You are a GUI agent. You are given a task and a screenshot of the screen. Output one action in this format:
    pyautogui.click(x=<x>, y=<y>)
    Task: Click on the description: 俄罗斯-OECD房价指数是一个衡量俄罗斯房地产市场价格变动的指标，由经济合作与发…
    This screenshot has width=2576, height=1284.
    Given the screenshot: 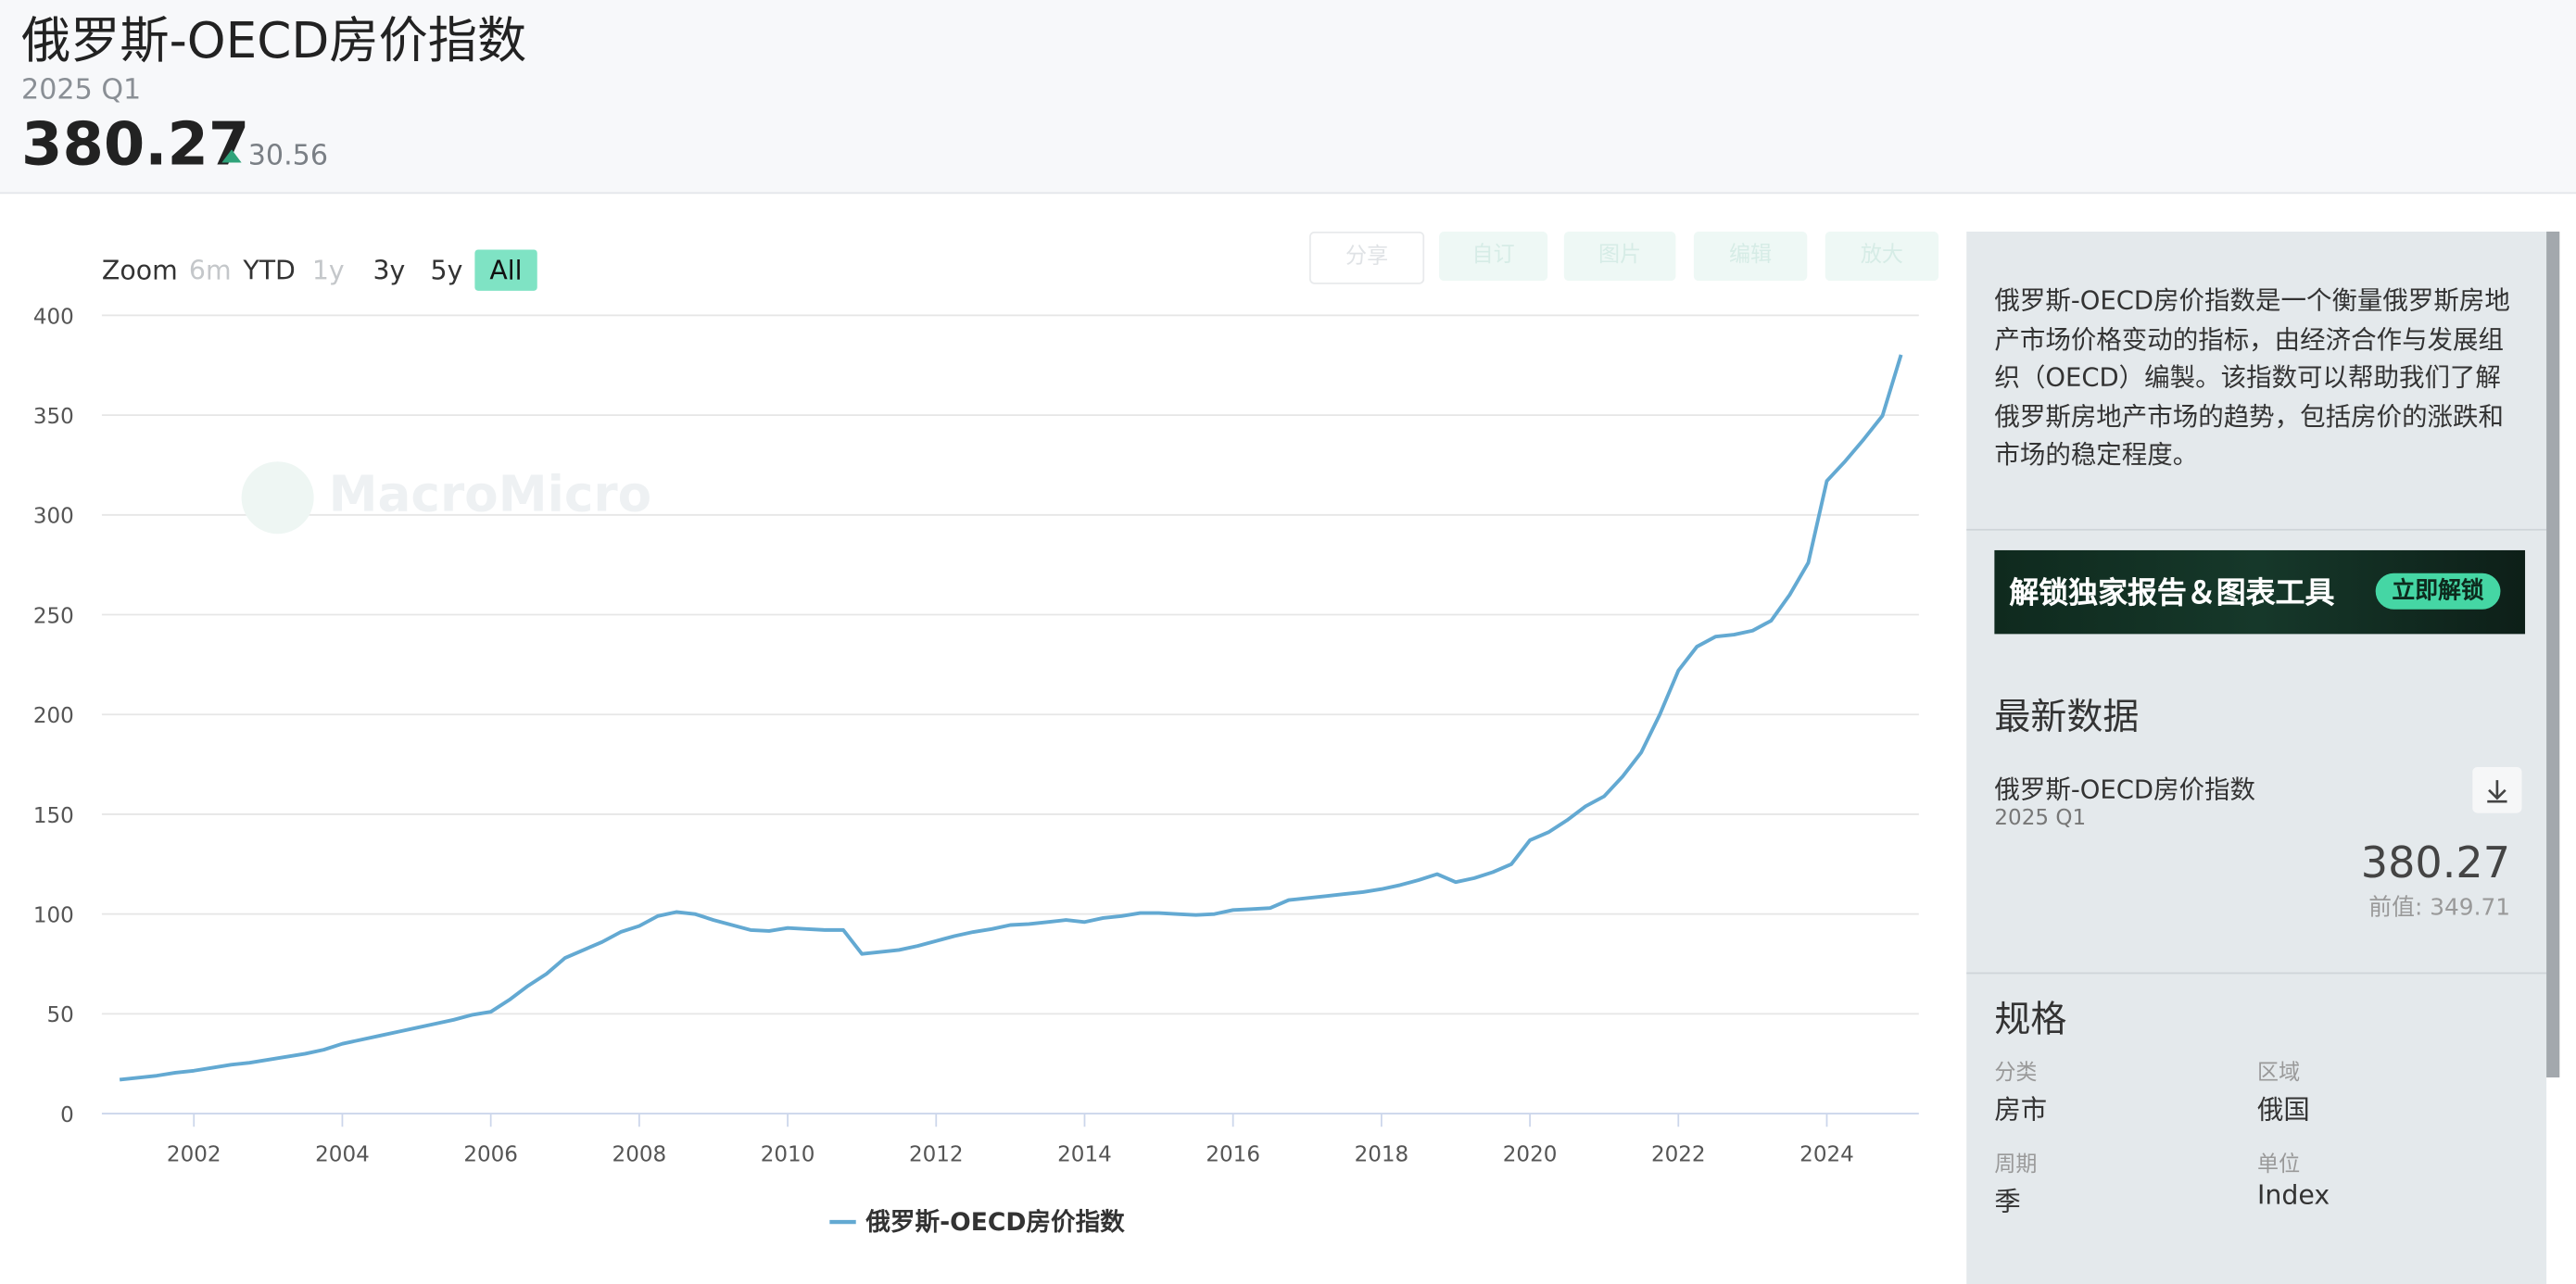 What is the action you would take?
    pyautogui.click(x=2252, y=378)
    